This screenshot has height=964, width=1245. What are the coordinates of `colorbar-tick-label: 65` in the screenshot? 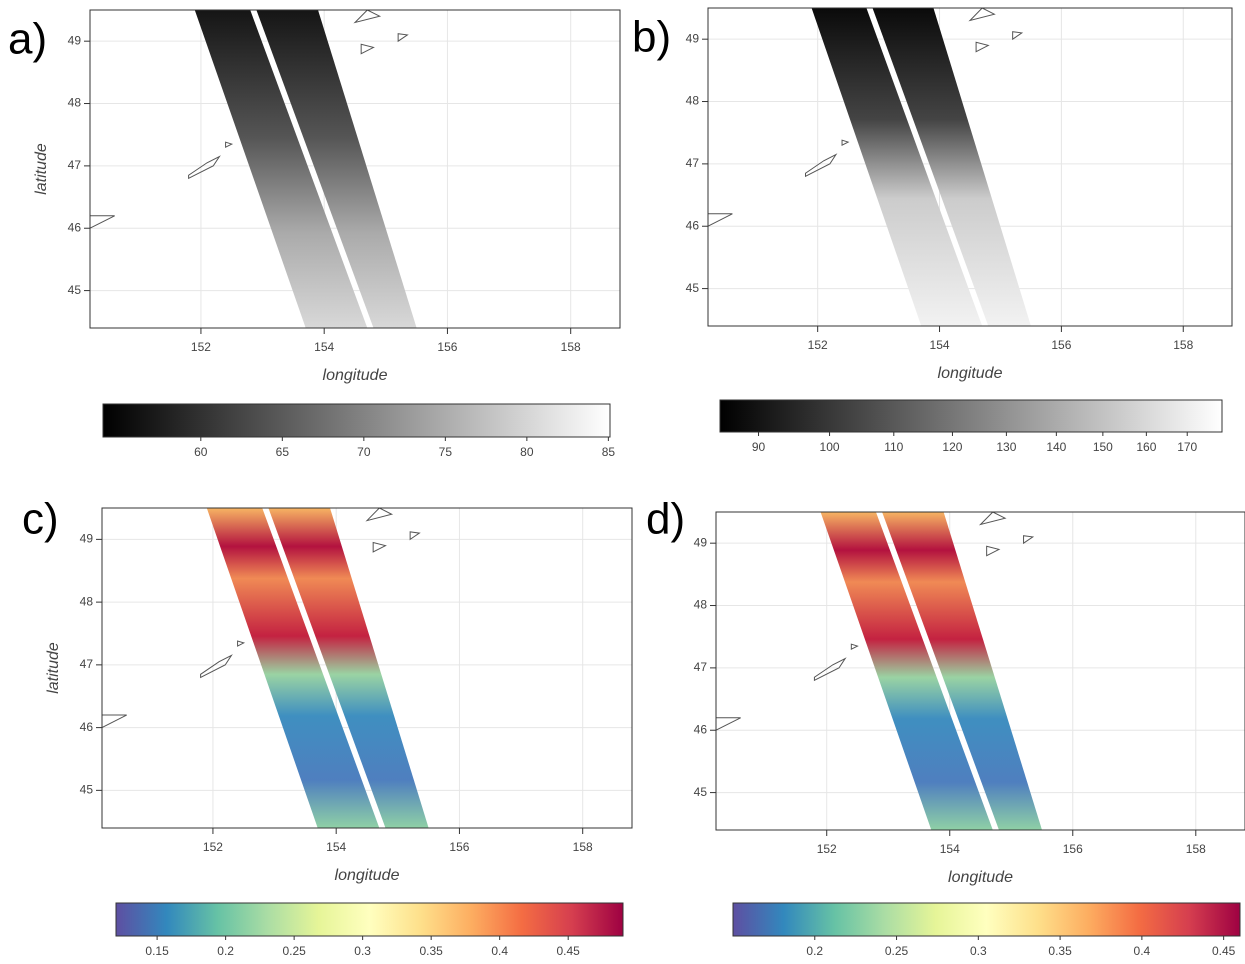 It's located at (283, 452).